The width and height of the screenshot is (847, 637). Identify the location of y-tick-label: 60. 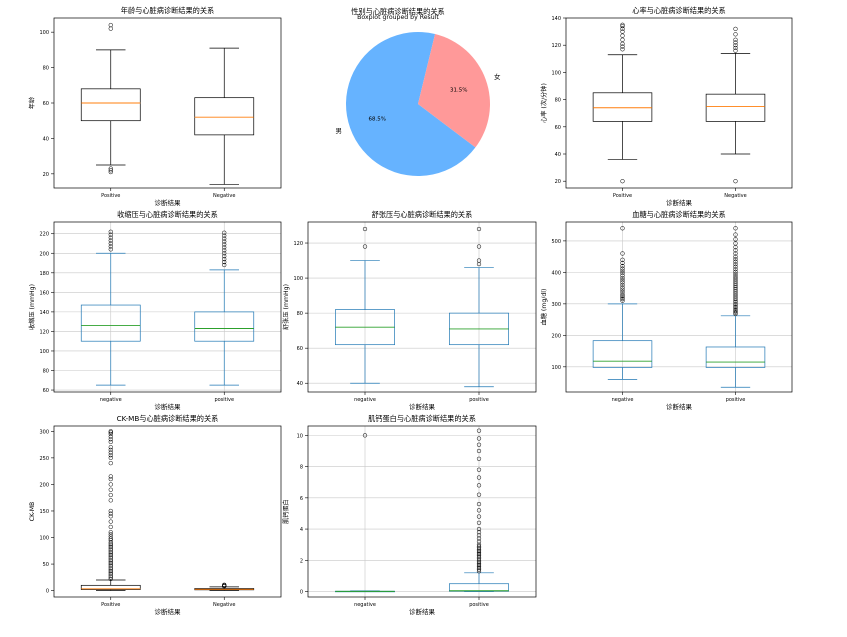
(46, 391).